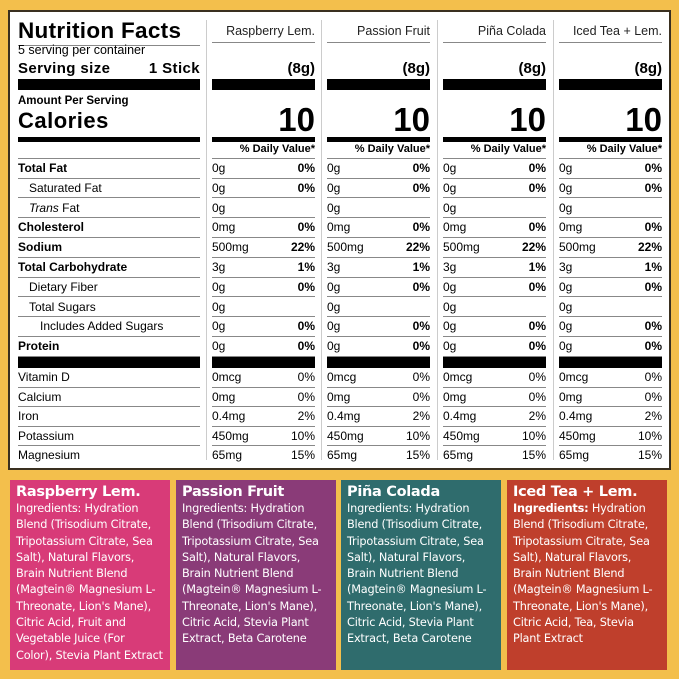 This screenshot has height=679, width=679. Describe the element at coordinates (109, 417) in the screenshot. I see `vitamin-row: Iron` at that location.